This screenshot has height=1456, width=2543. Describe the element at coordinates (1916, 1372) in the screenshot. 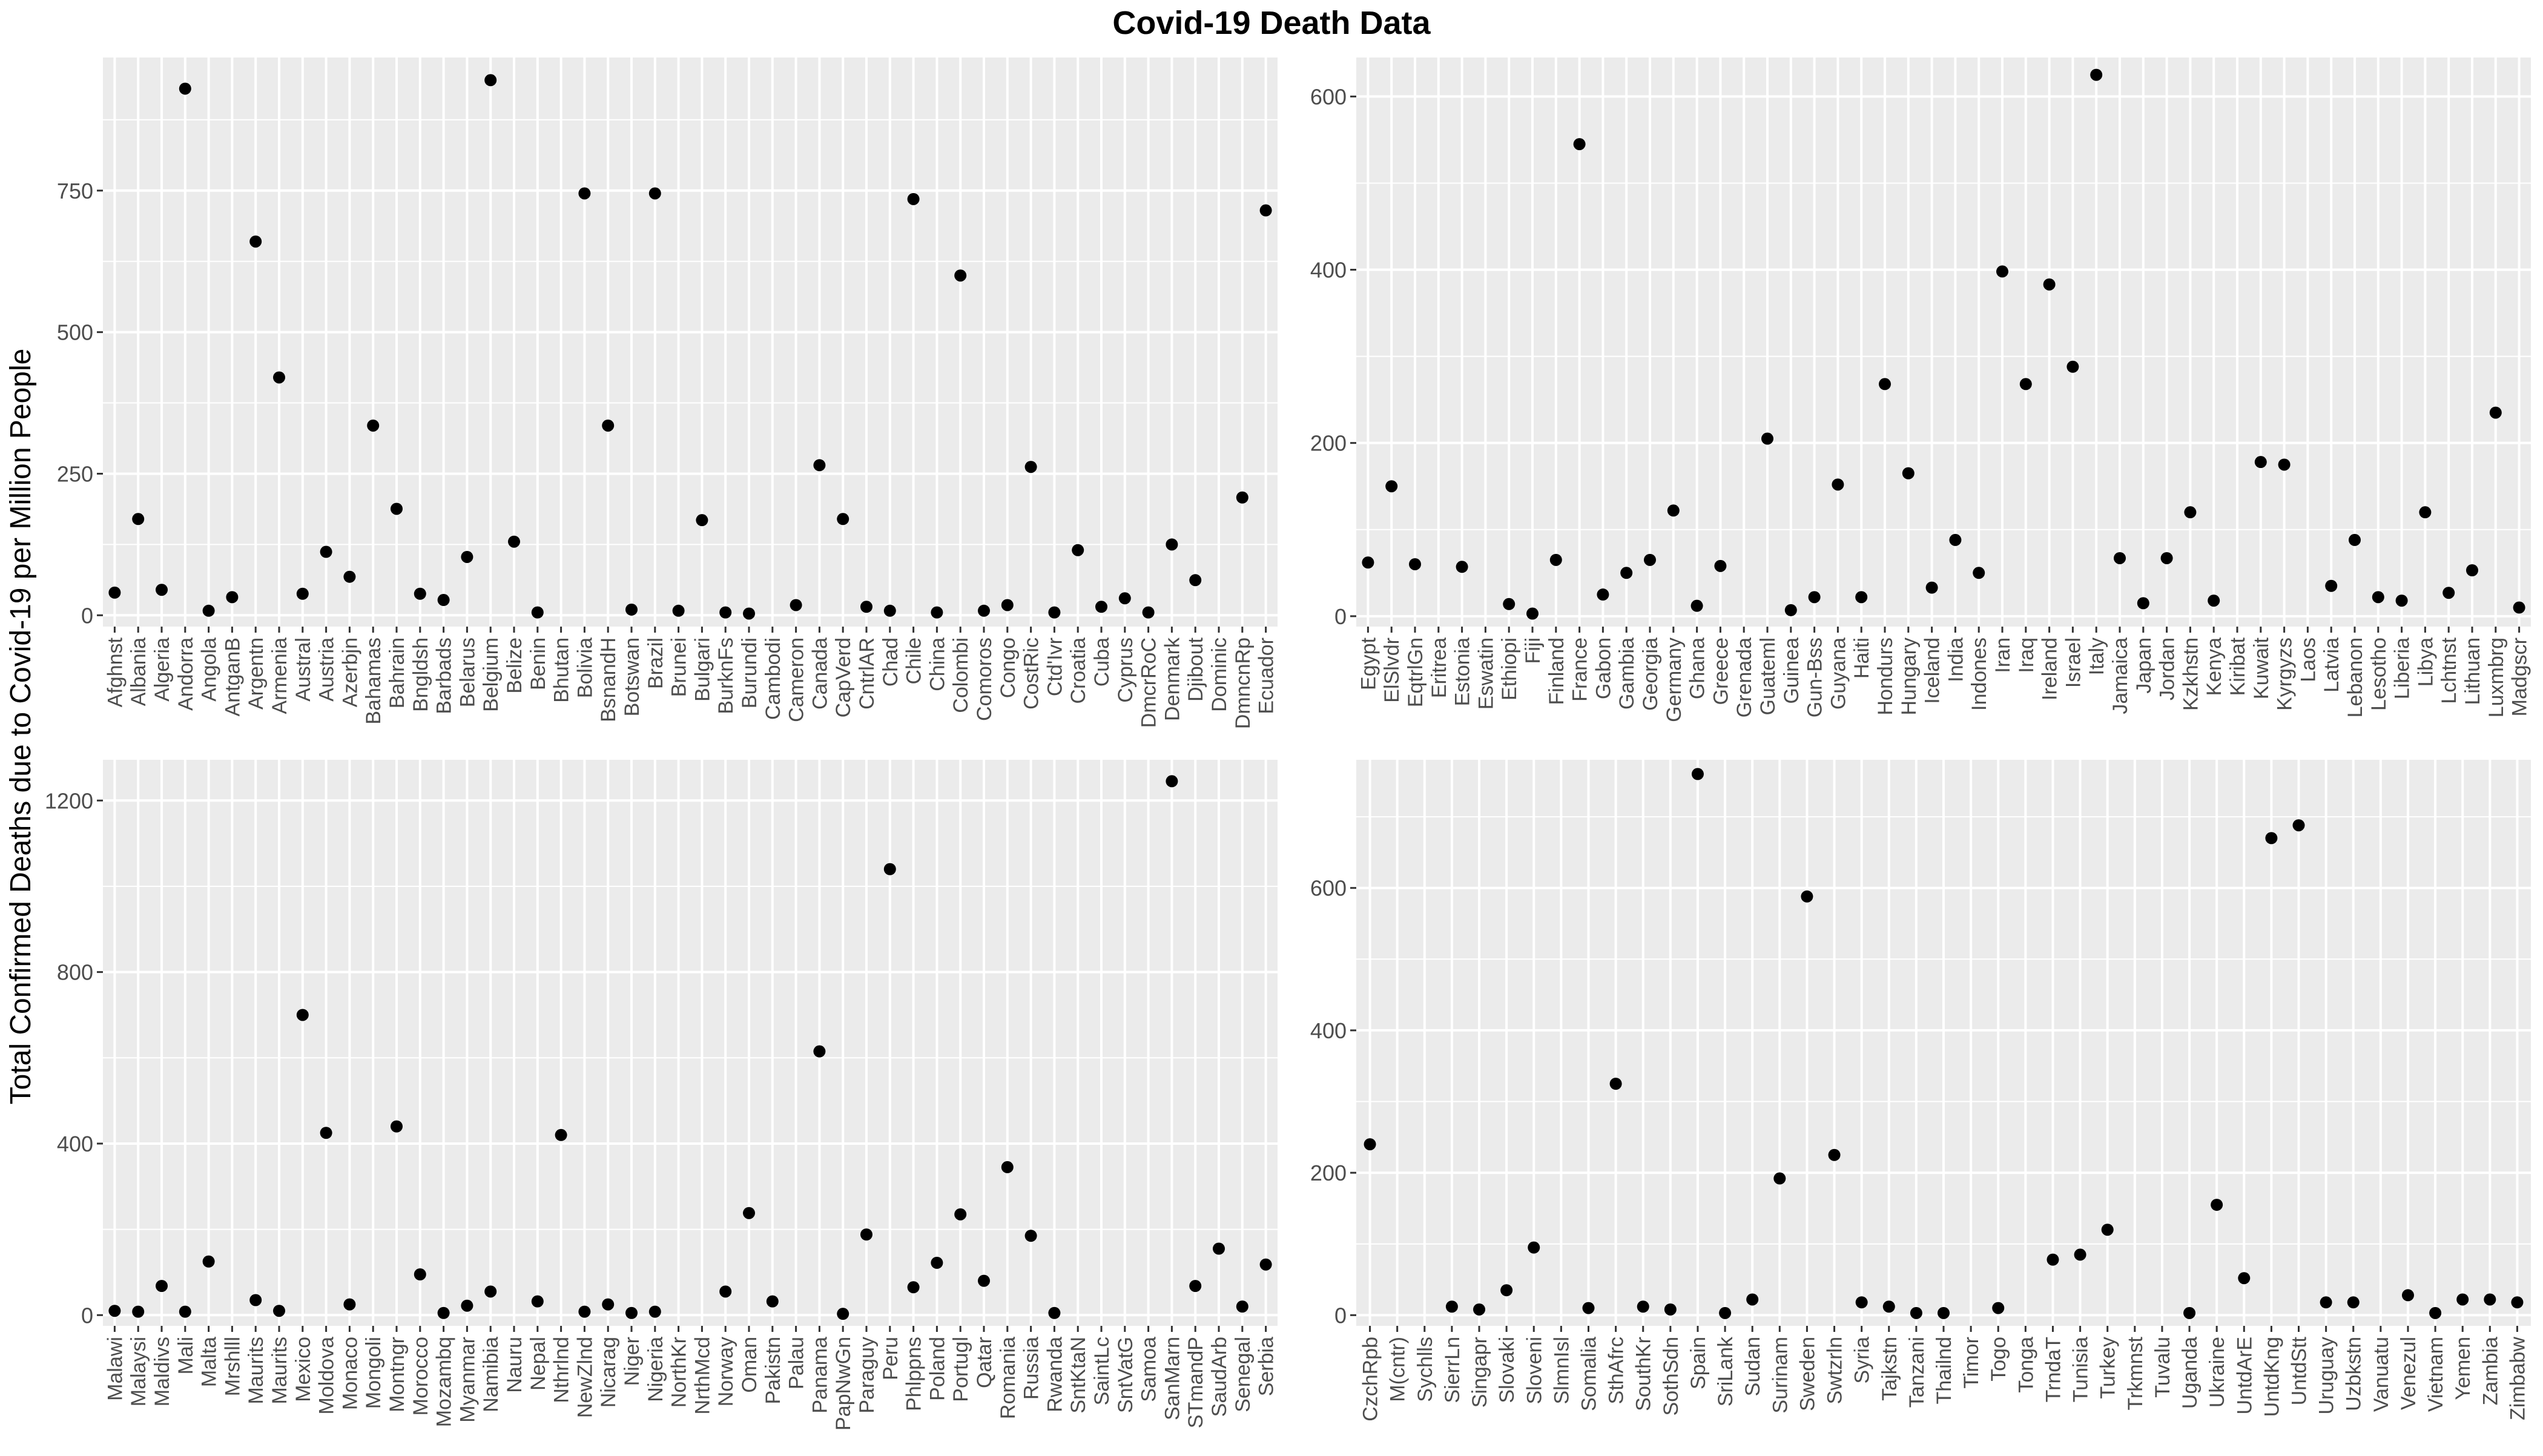

I see `x-tick-label: Tanzani` at that location.